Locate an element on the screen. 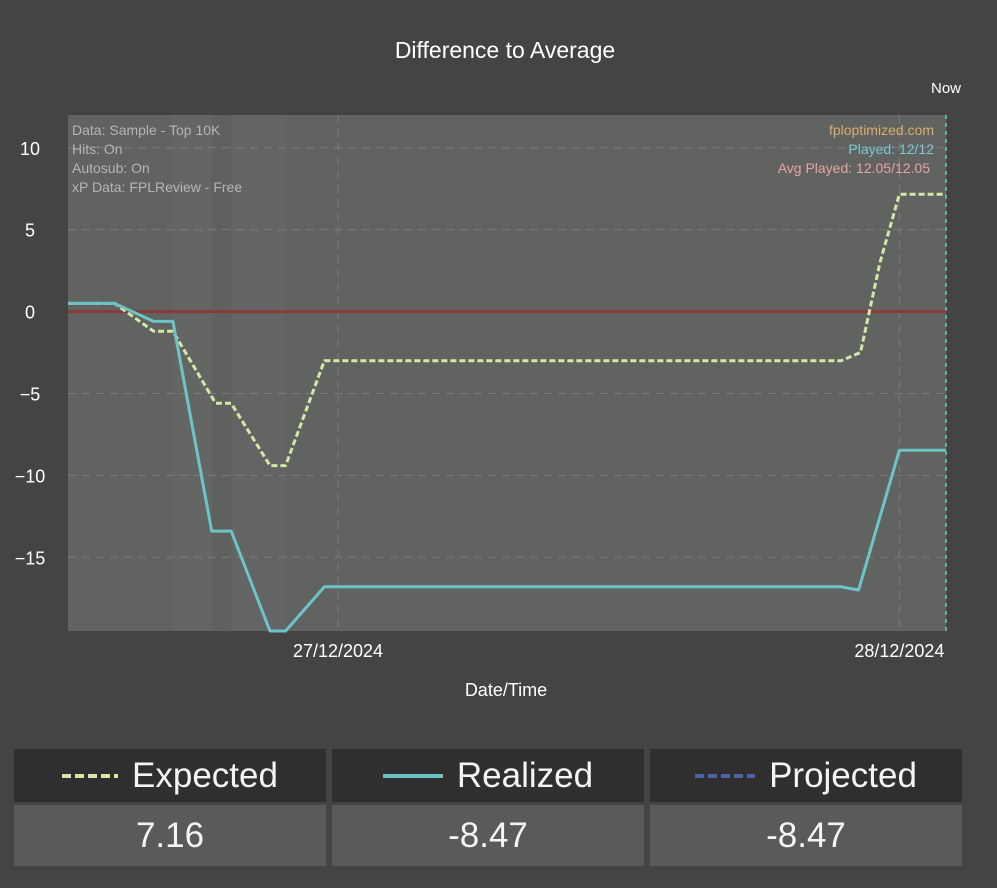 Image resolution: width=997 pixels, height=888 pixels. x-tick-label: 28/12/2024 is located at coordinates (899, 651).